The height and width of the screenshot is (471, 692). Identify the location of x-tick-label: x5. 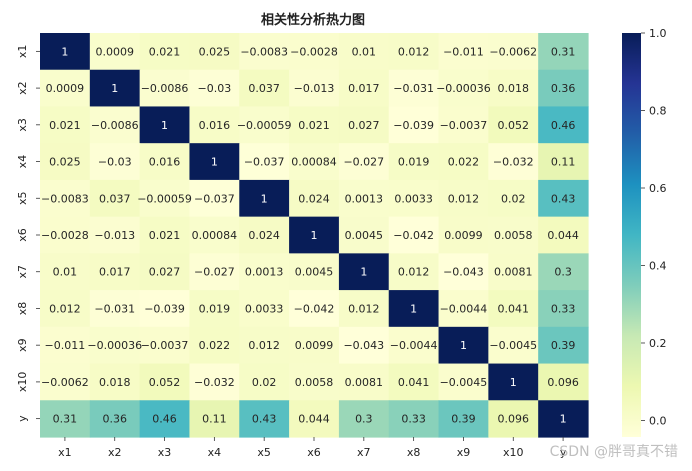
(264, 452).